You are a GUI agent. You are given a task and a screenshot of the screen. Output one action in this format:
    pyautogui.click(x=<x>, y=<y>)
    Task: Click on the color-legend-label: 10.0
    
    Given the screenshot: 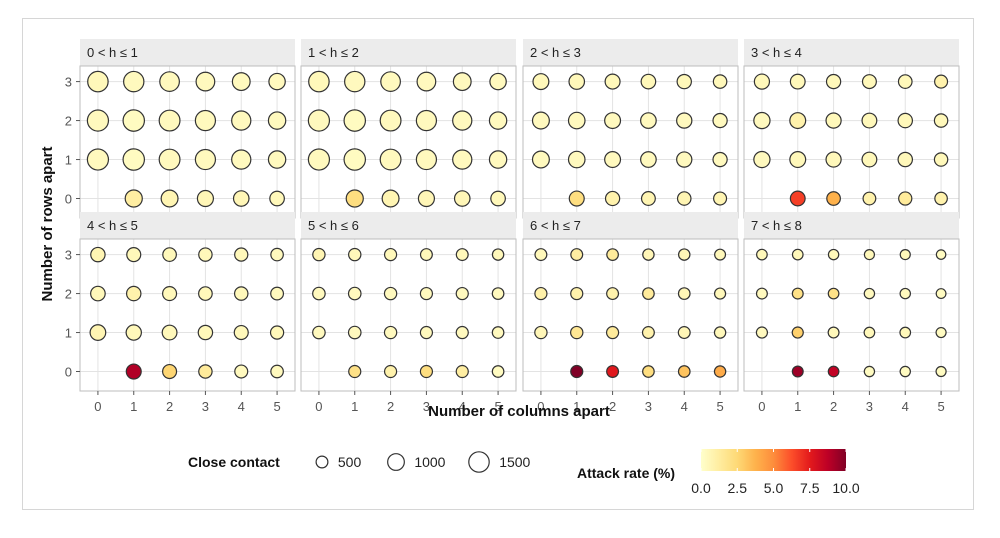 What is the action you would take?
    pyautogui.click(x=845, y=488)
    